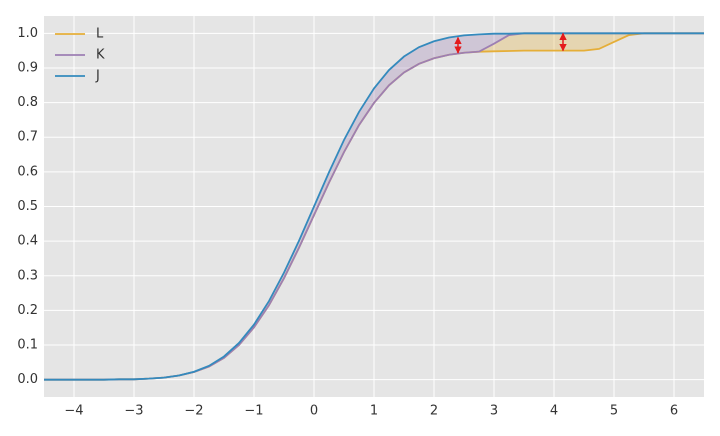 Image resolution: width=720 pixels, height=436 pixels. I want to click on x-tick-label: −2, so click(193, 411).